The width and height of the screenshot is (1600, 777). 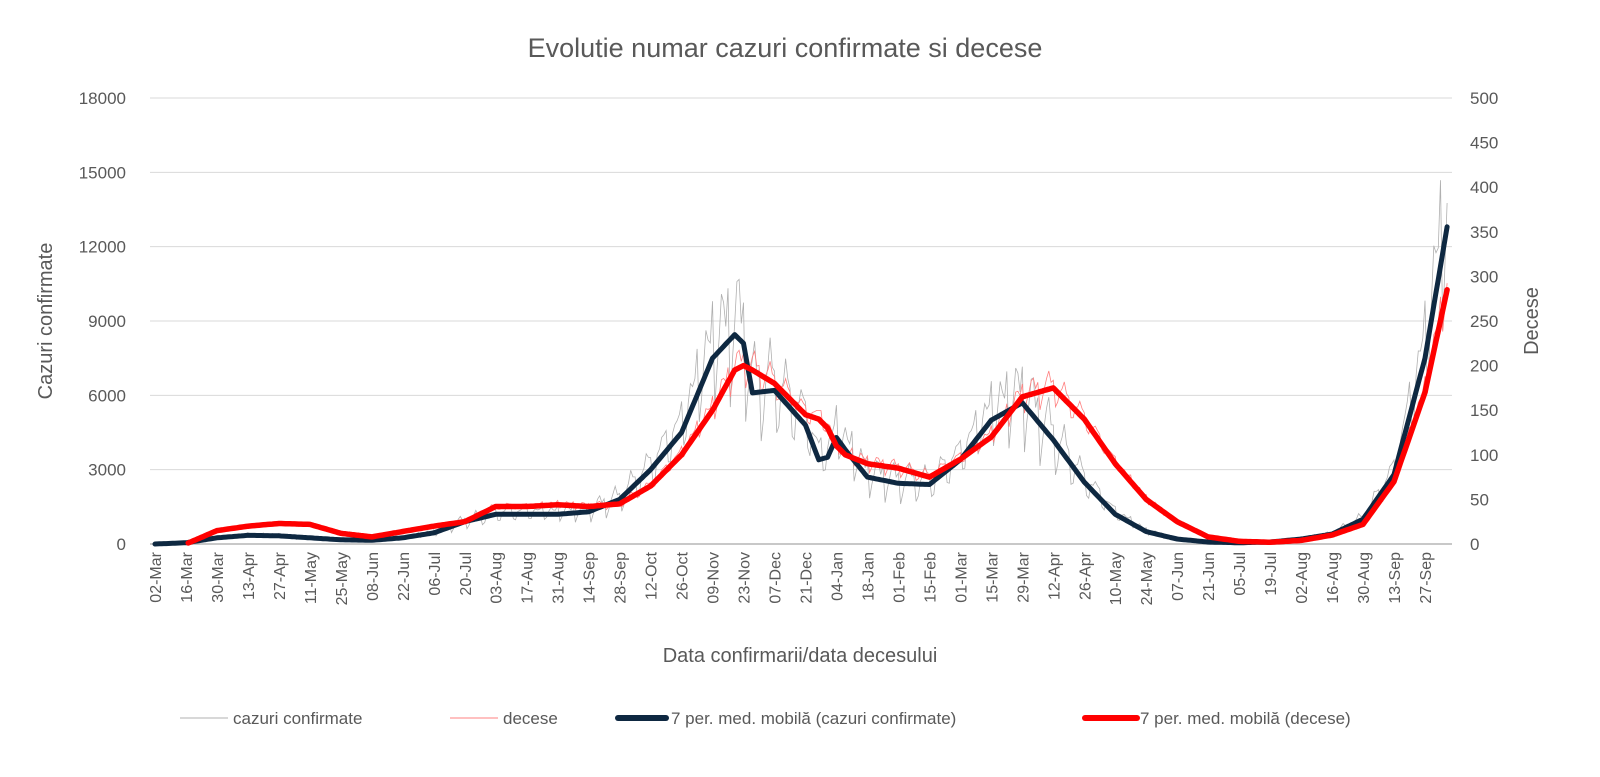 What do you see at coordinates (868, 576) in the screenshot?
I see `x-tick-label: 18-Jan` at bounding box center [868, 576].